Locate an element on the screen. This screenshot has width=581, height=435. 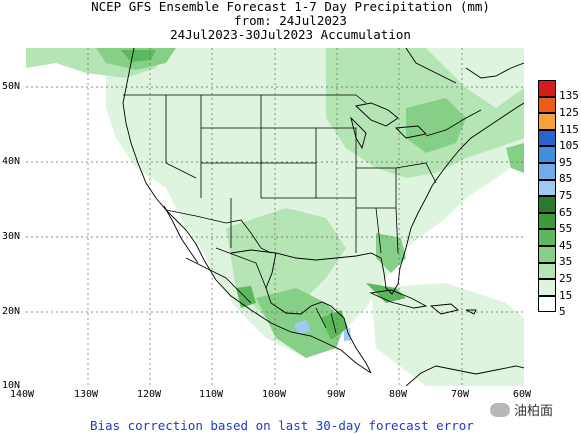
legend-label-85: 85 is located at coordinates (566, 179).